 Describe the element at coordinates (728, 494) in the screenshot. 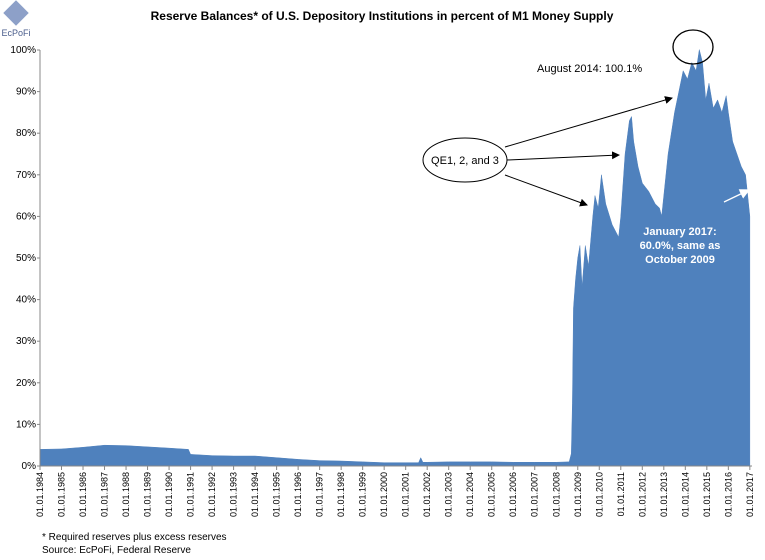

I see `x-tick-label: 01.01.2016` at that location.